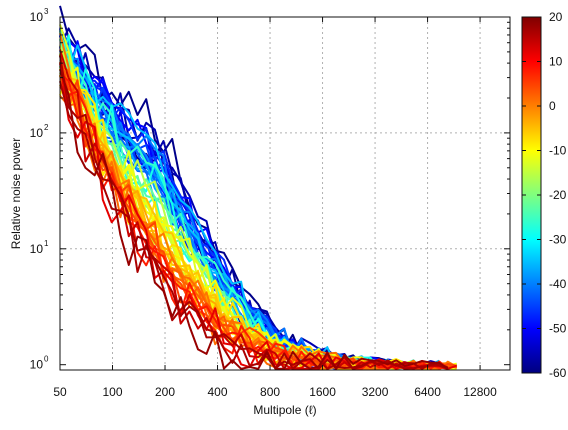  I want to click on x-tick-label: 400, so click(218, 392).